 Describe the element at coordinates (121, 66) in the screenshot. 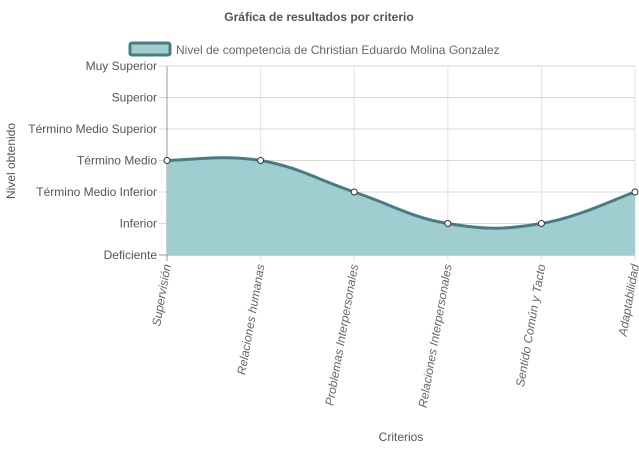

I see `y-tick-label: Muy Superior` at that location.